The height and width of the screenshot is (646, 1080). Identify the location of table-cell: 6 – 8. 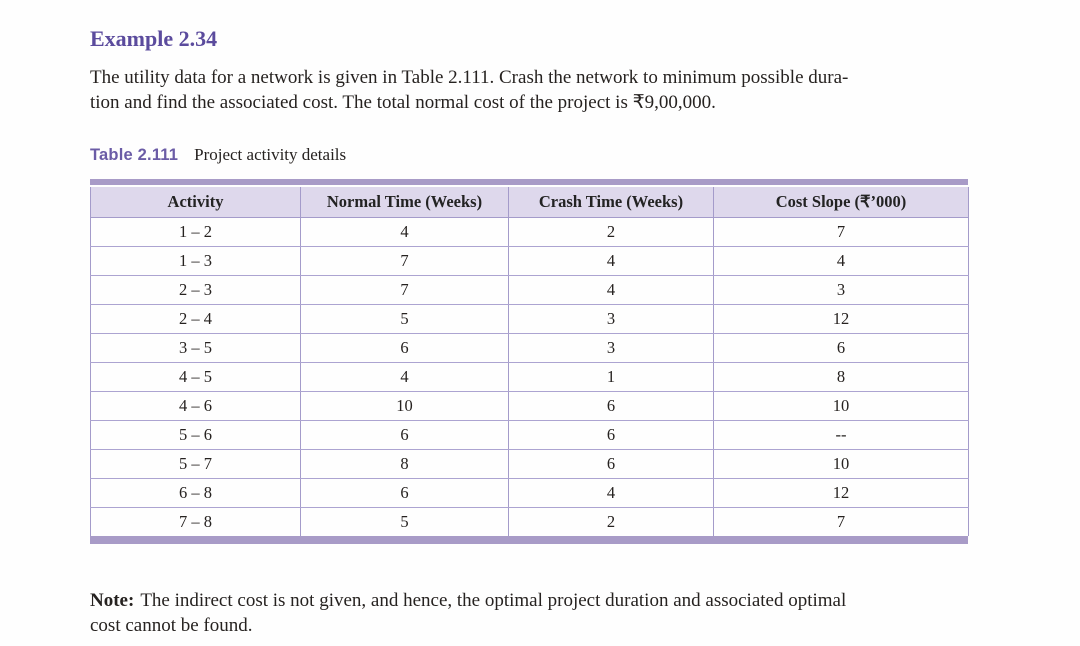
(195, 493).